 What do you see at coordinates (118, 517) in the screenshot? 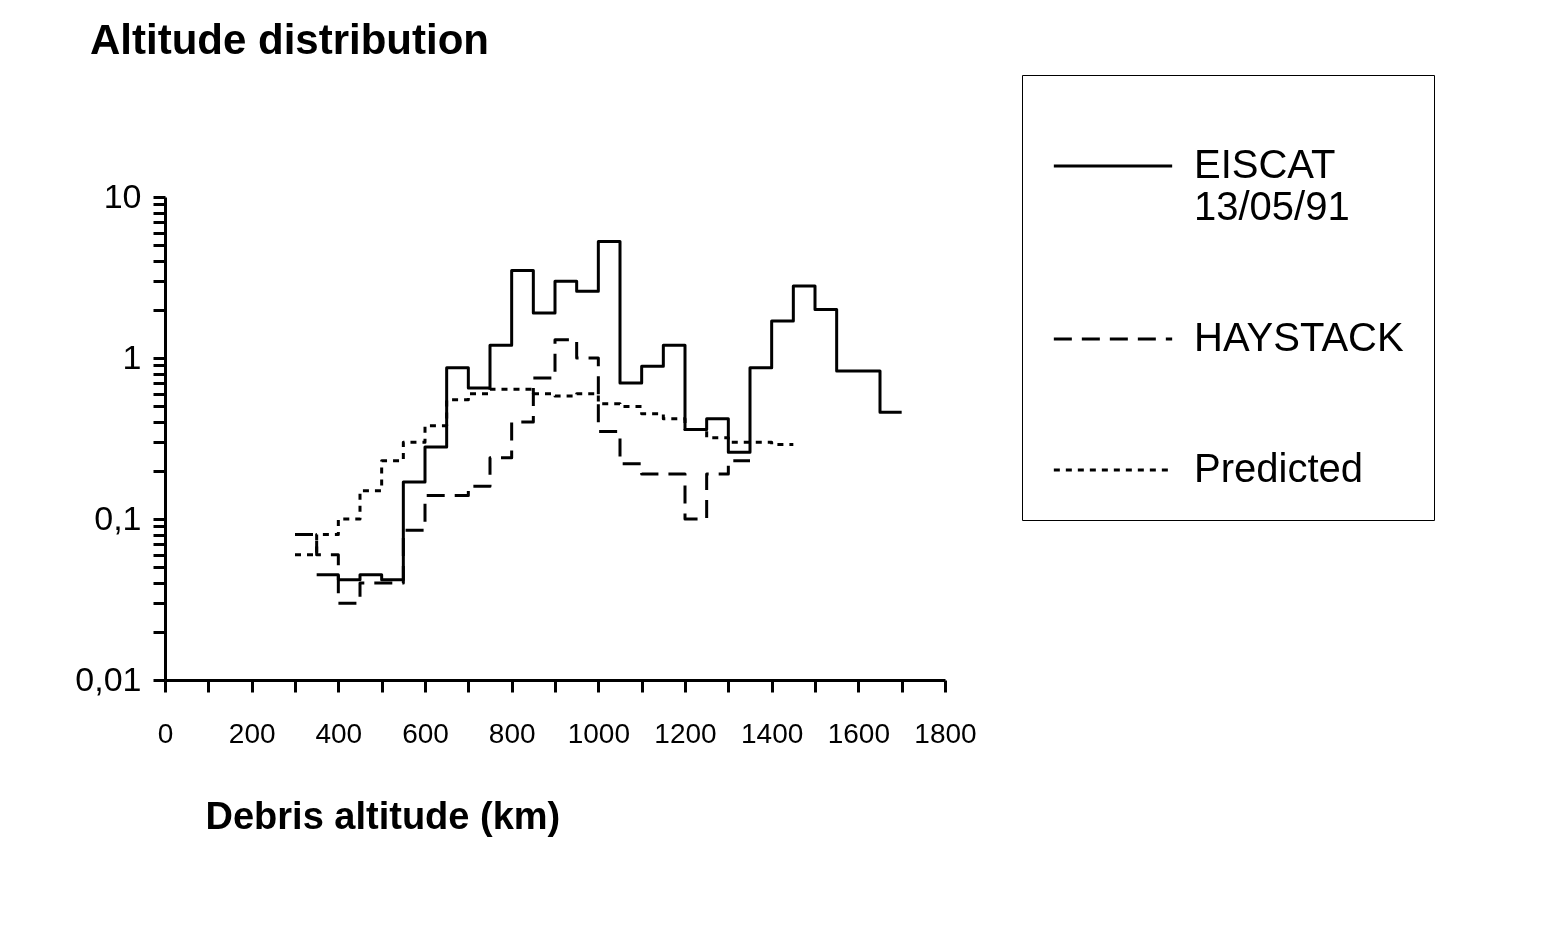
I see `y-tick-label: 0,1` at bounding box center [118, 517].